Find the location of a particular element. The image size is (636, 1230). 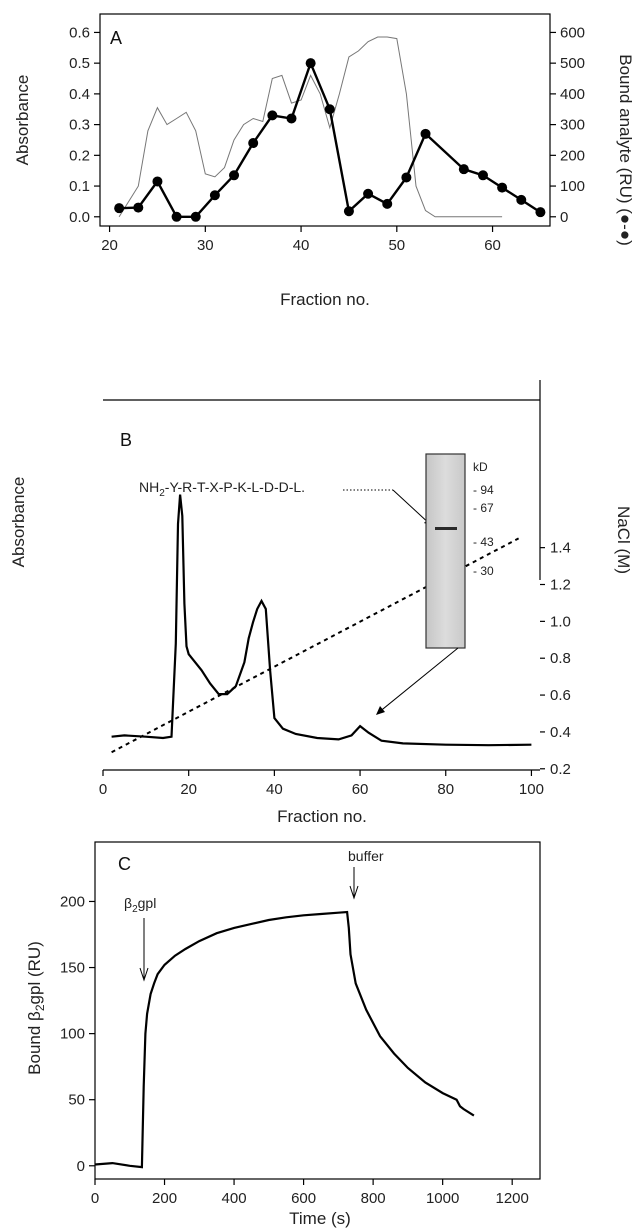

panel-a-label: A is located at coordinates (116, 38).